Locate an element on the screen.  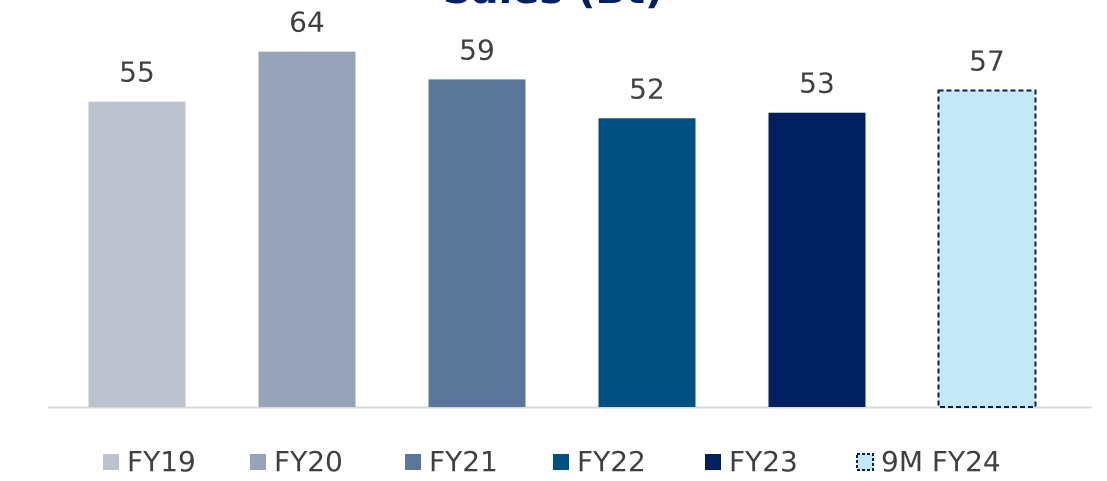
legend-label: FY22 is located at coordinates (611, 461).